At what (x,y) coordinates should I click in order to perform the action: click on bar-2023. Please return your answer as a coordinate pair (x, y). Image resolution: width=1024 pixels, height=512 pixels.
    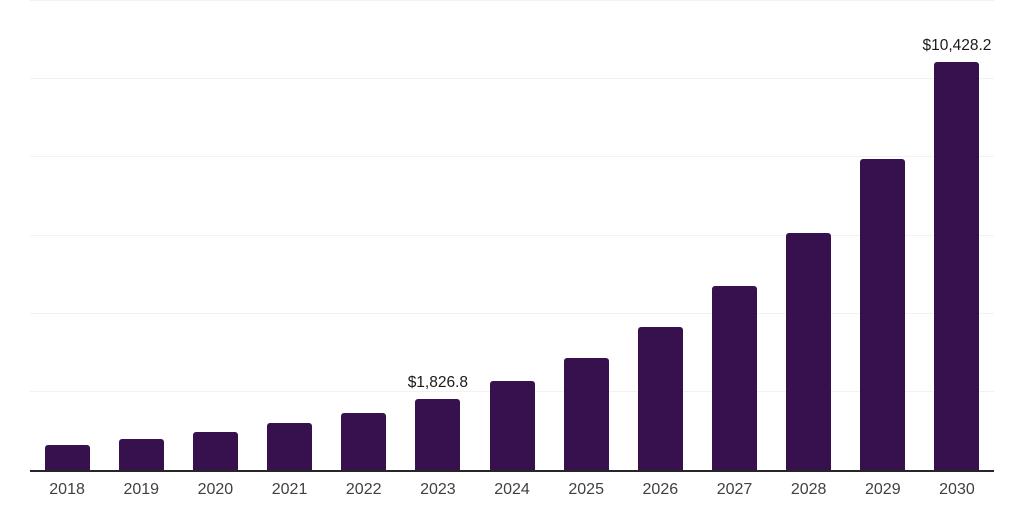
    Looking at the image, I should click on (438, 434).